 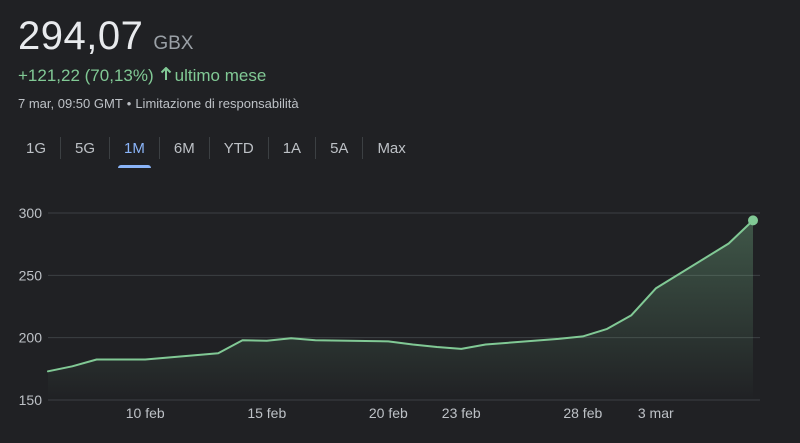 What do you see at coordinates (31, 213) in the screenshot?
I see `y-tick-label: 300` at bounding box center [31, 213].